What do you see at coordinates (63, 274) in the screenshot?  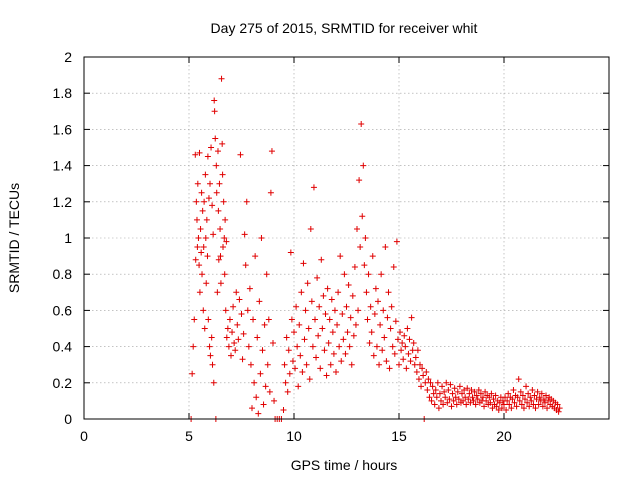 I see `y-tick-label: 0.8` at bounding box center [63, 274].